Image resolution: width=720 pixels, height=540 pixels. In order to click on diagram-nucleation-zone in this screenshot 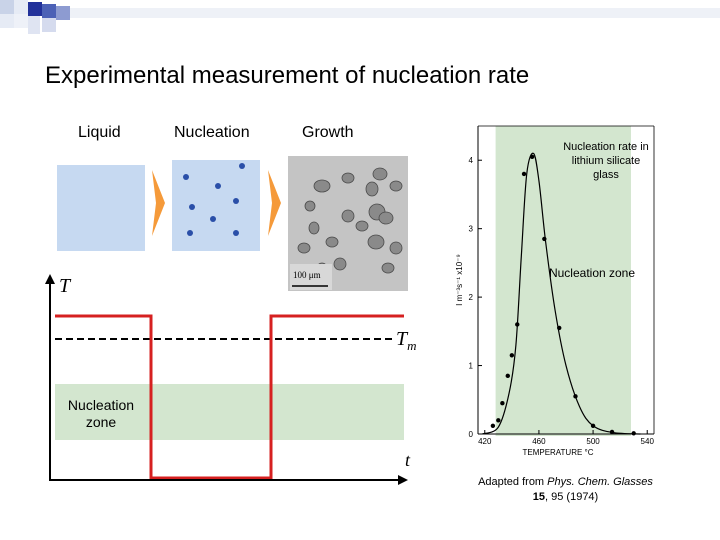, I will do `click(229, 412)`.